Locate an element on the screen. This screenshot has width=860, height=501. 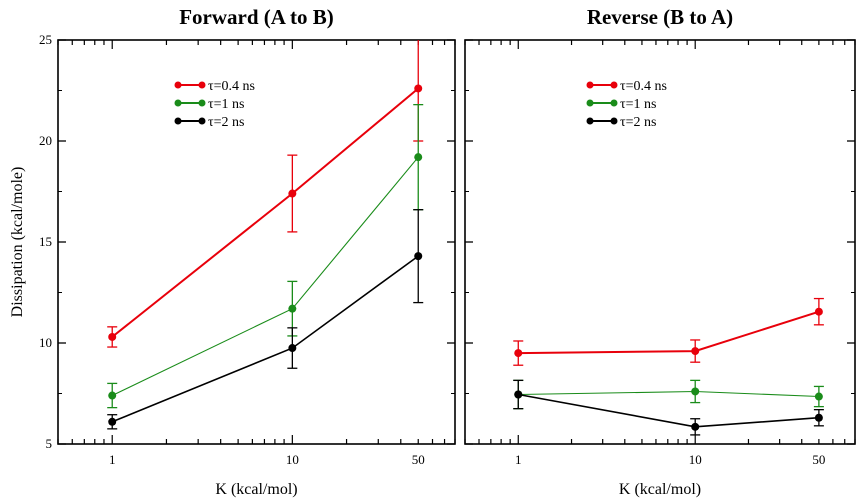
y-axis-label: Dissipation (kcal/mole) is located at coordinates (17, 242).